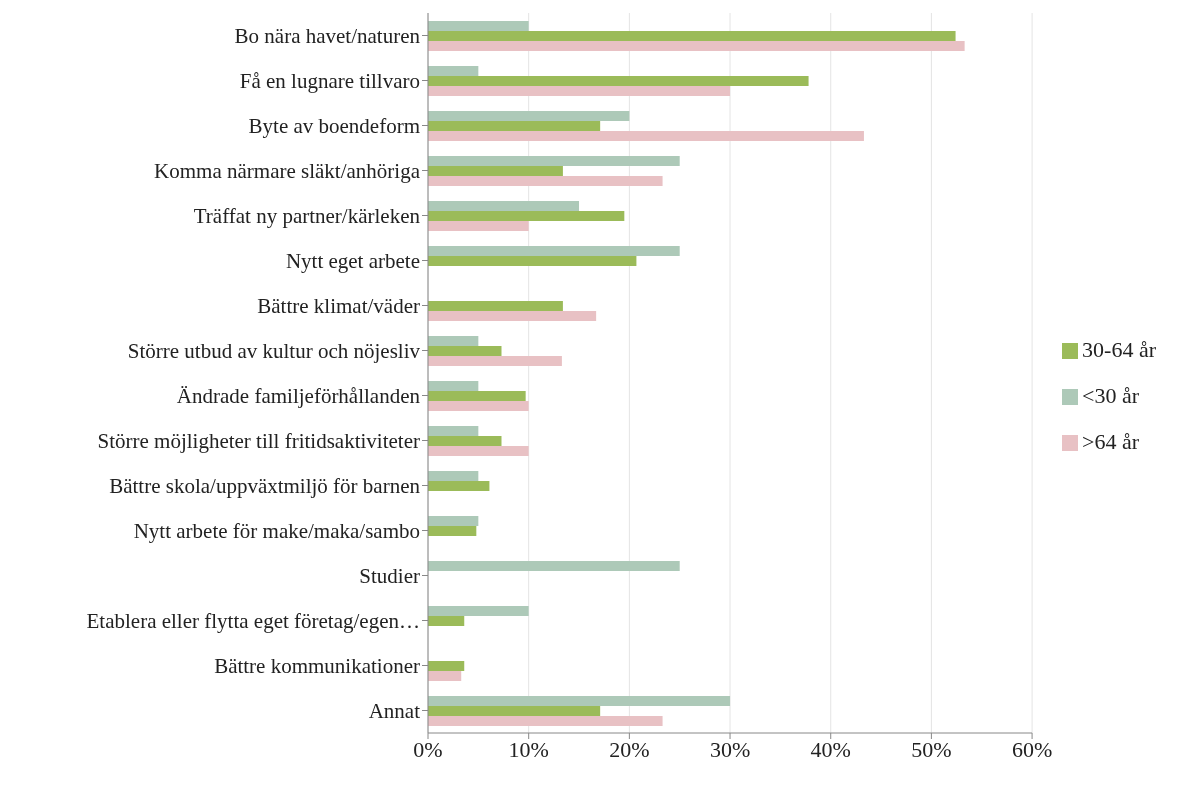 Image resolution: width=1184 pixels, height=791 pixels. Describe the element at coordinates (629, 749) in the screenshot. I see `x-tick-label: 20%` at that location.